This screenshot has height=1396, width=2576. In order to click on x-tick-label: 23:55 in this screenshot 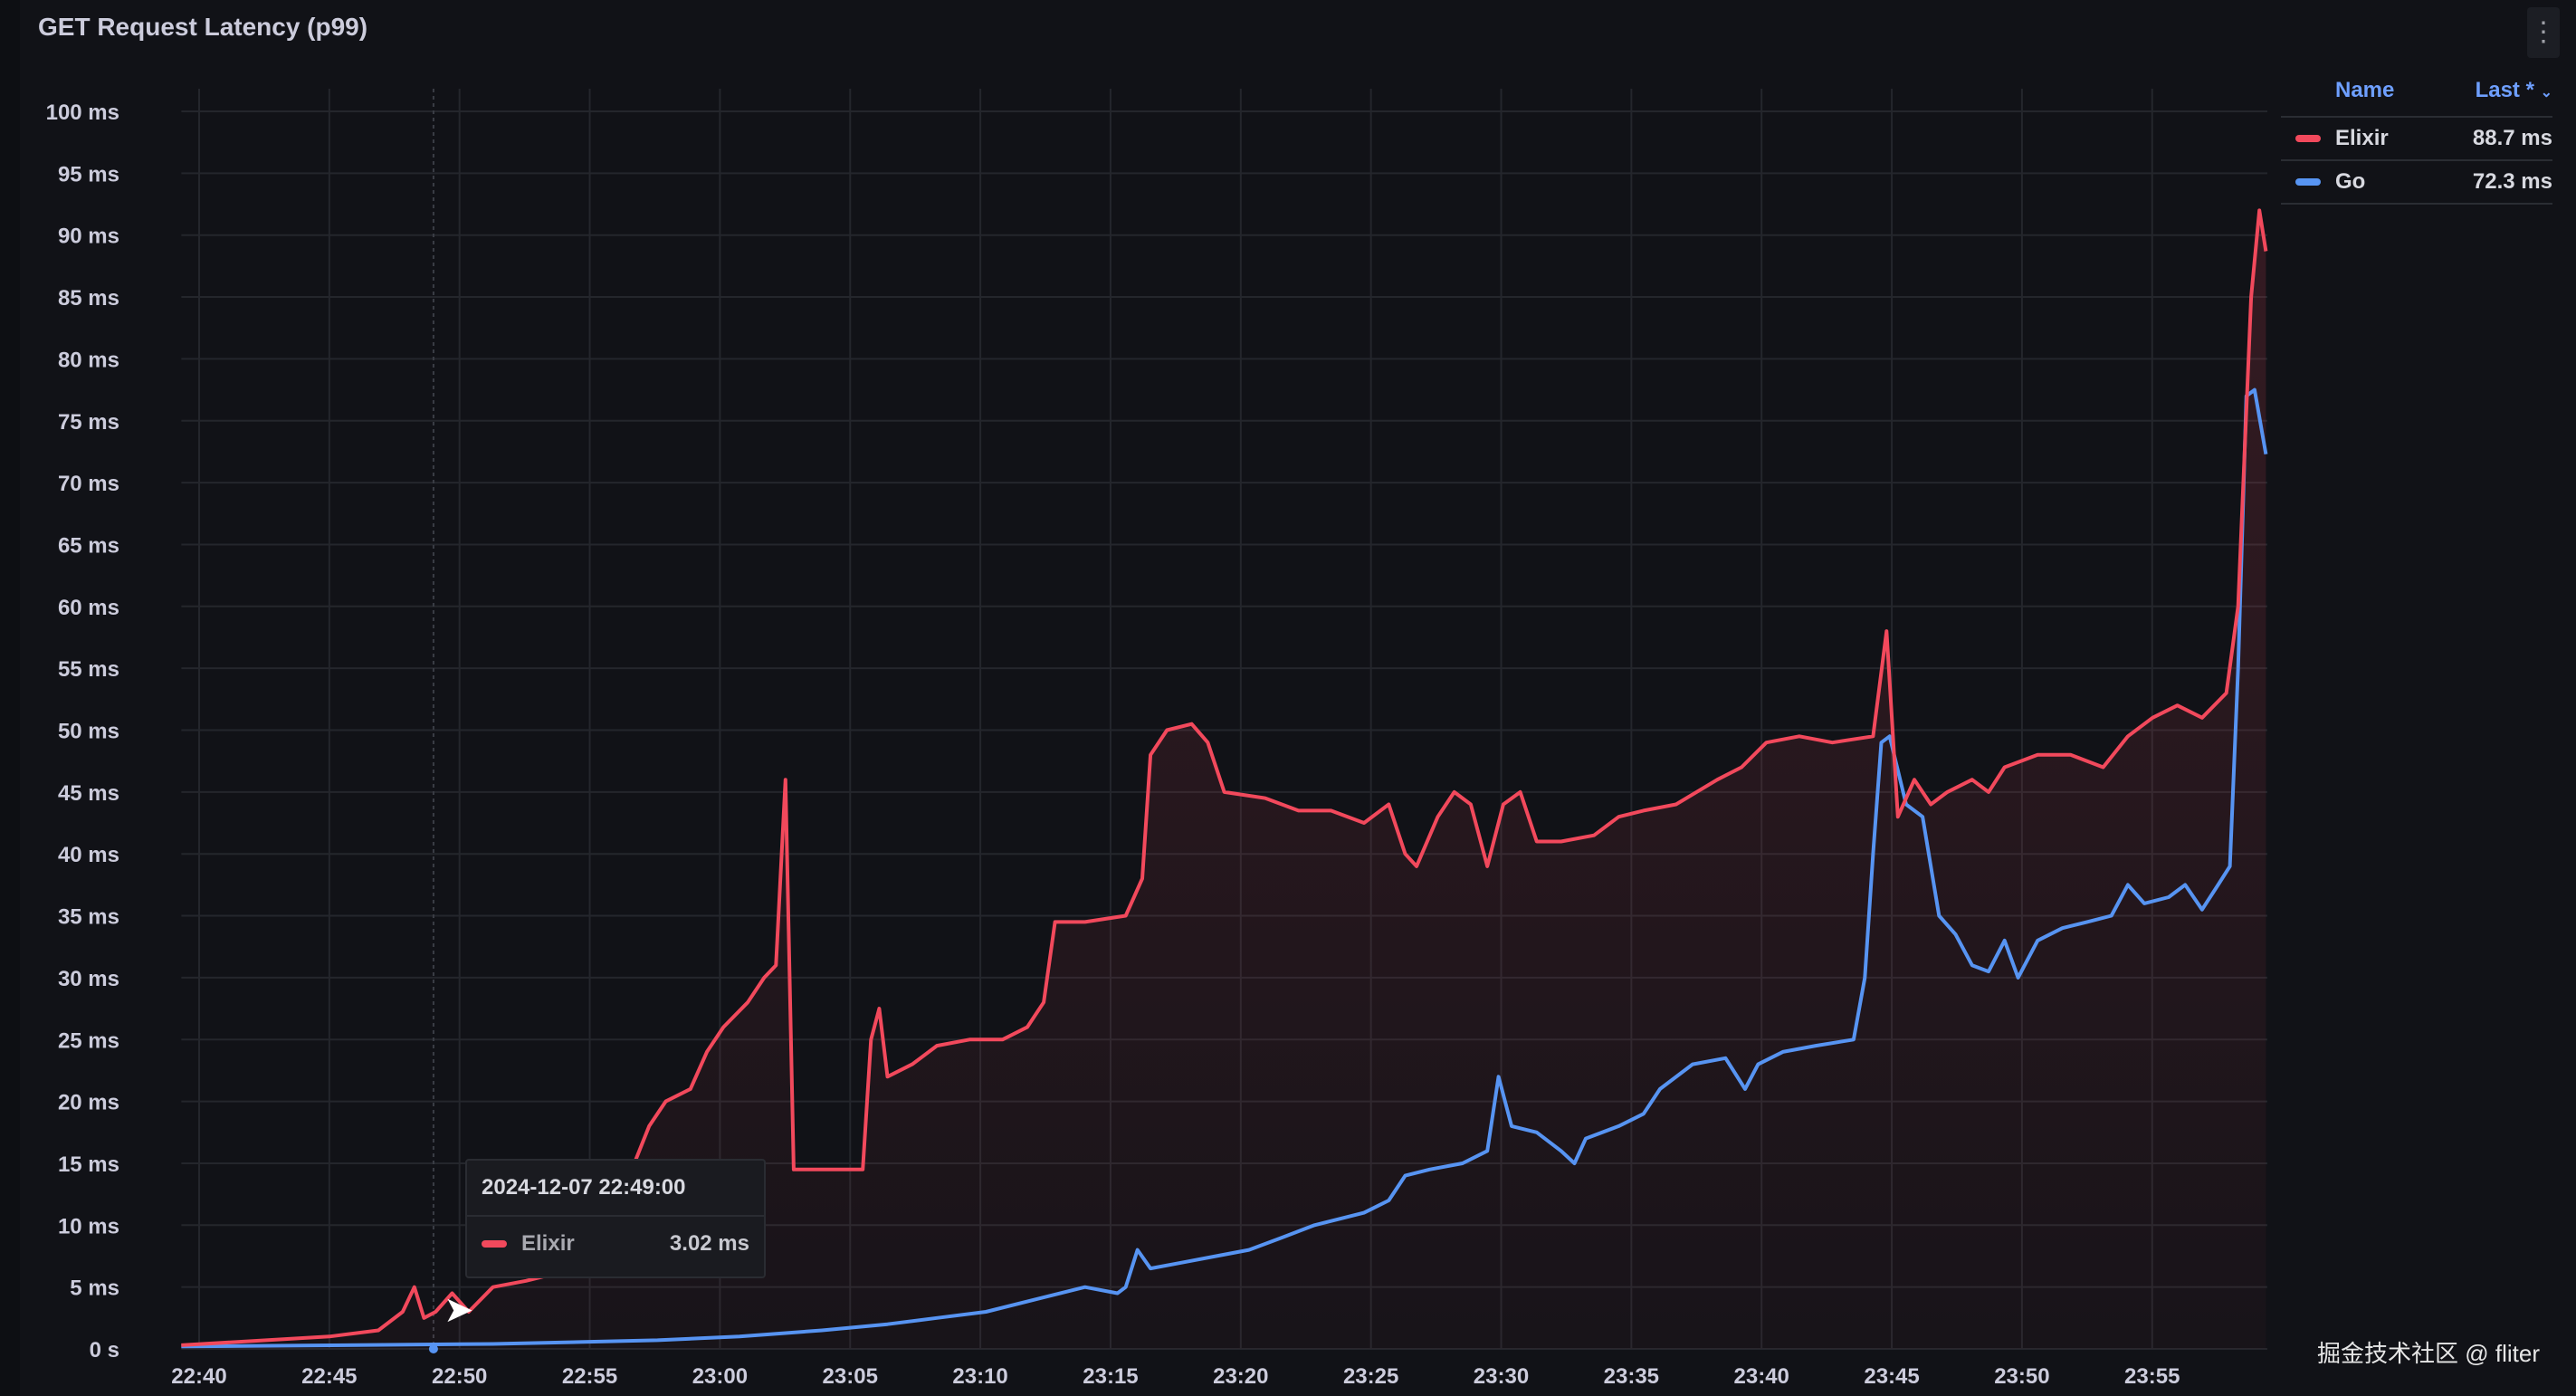, I will do `click(2152, 1376)`.